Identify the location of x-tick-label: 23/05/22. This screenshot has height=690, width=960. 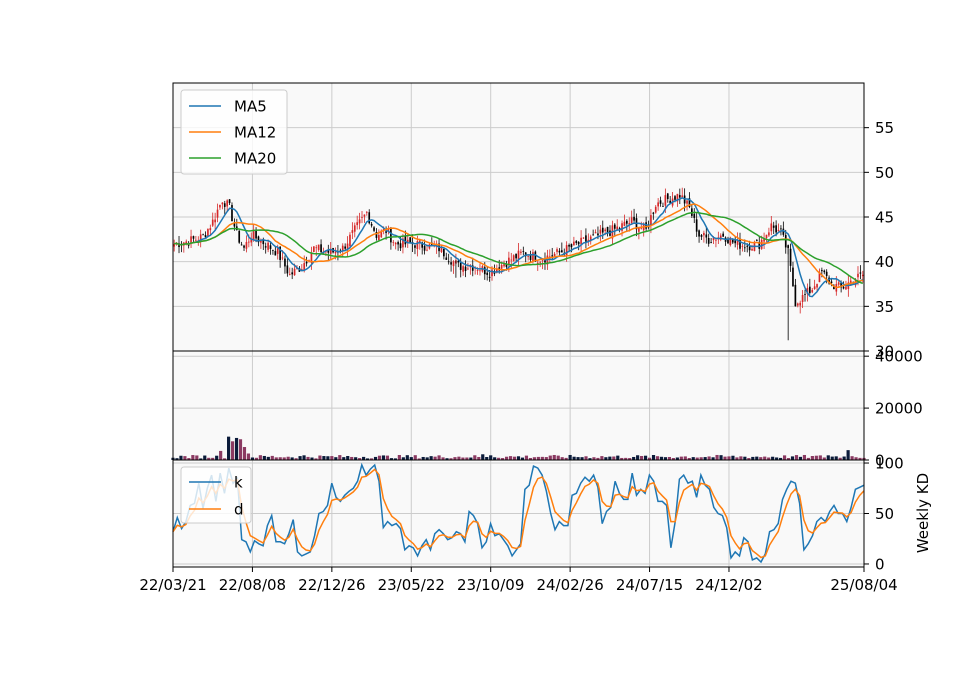
(411, 585).